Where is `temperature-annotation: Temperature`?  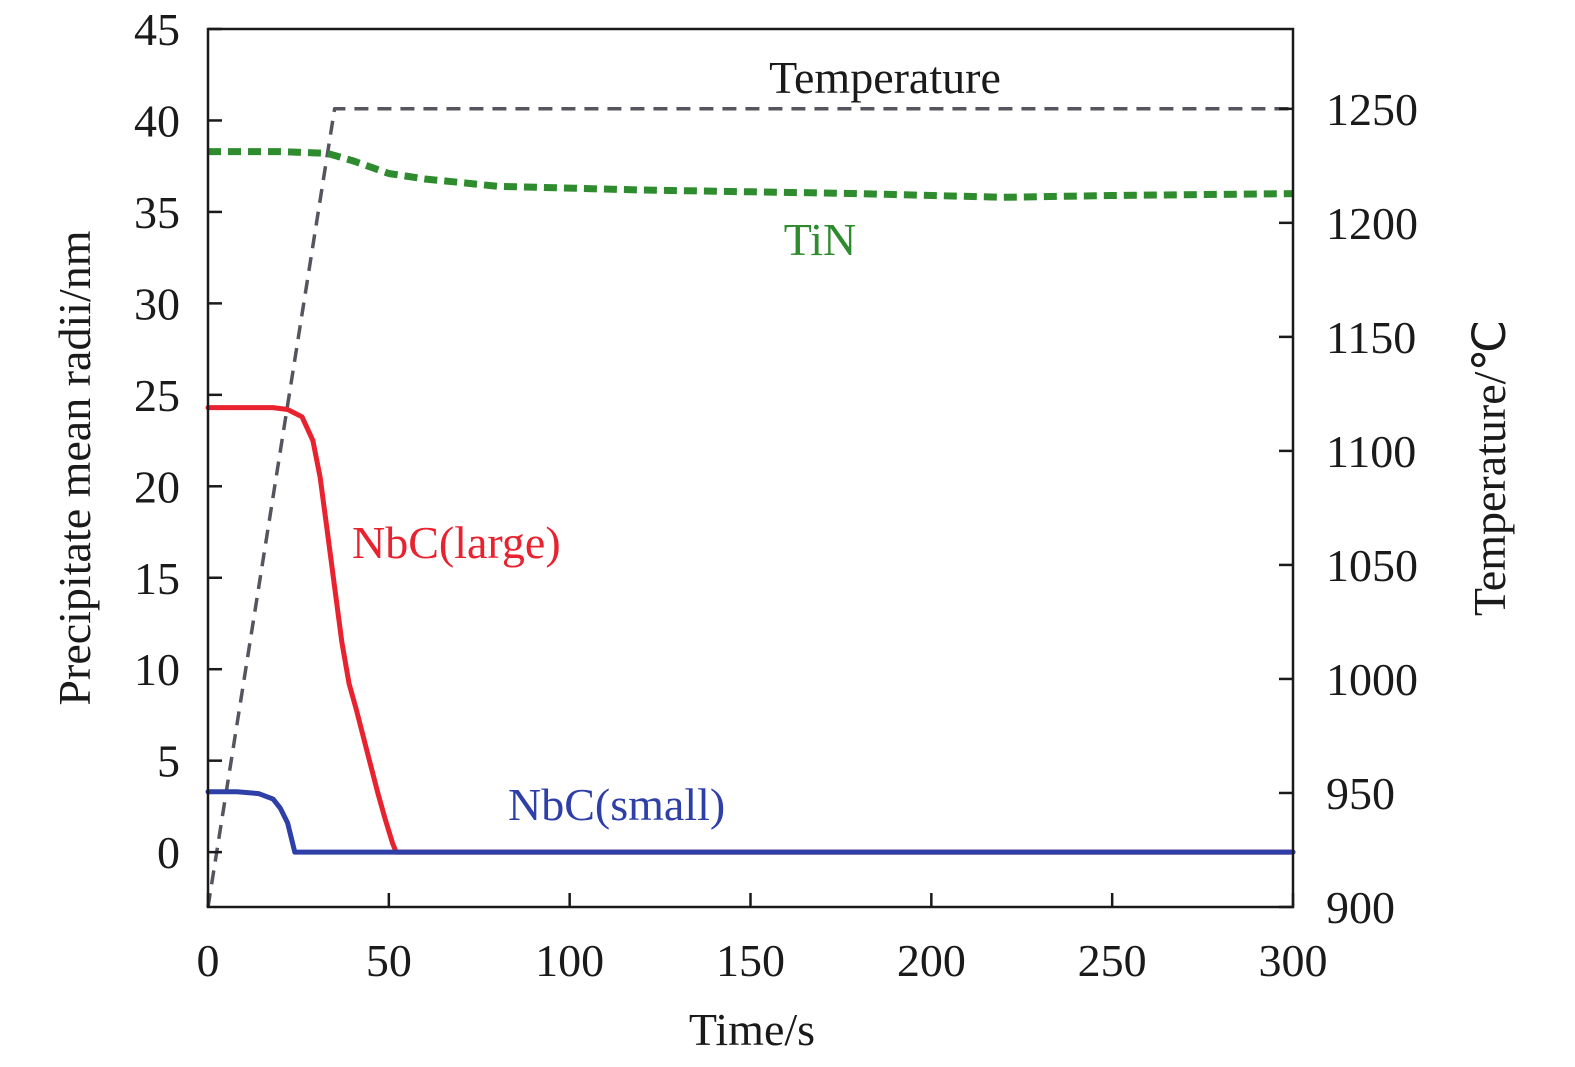
temperature-annotation: Temperature is located at coordinates (885, 77).